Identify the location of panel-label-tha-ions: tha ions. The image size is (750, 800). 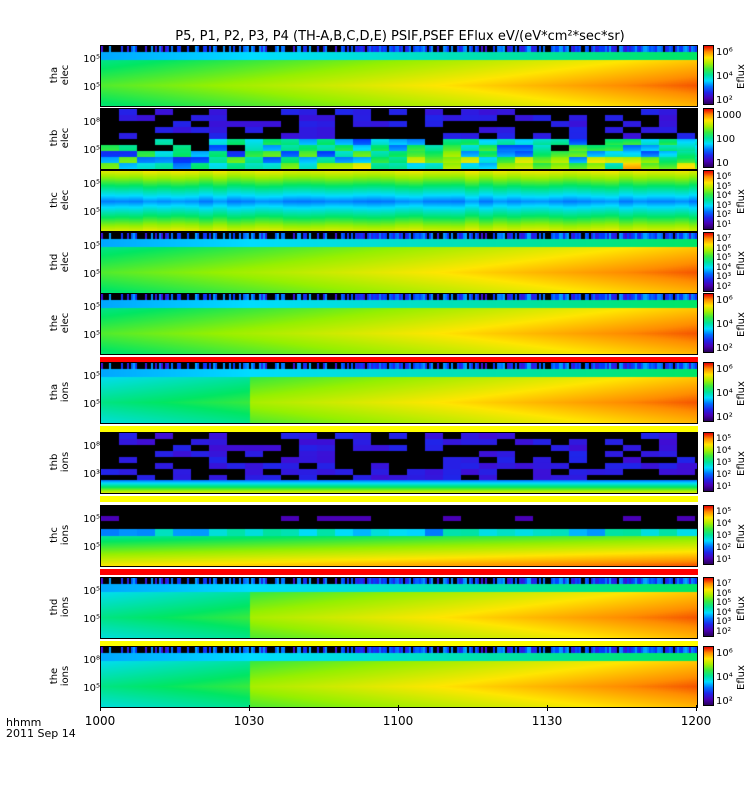
(60, 392).